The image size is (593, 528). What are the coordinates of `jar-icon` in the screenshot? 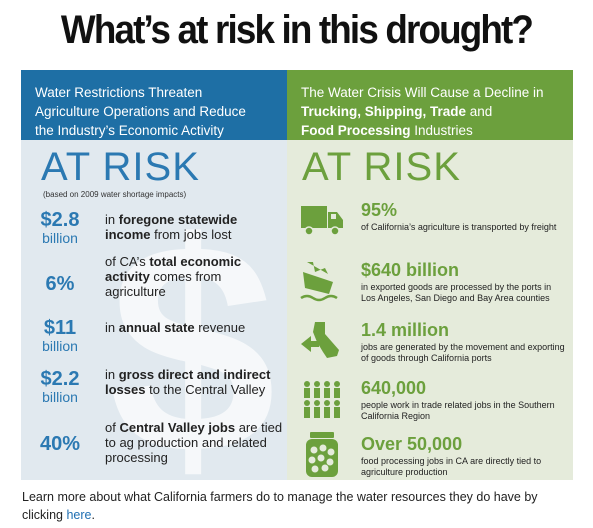 It's located at (322, 454).